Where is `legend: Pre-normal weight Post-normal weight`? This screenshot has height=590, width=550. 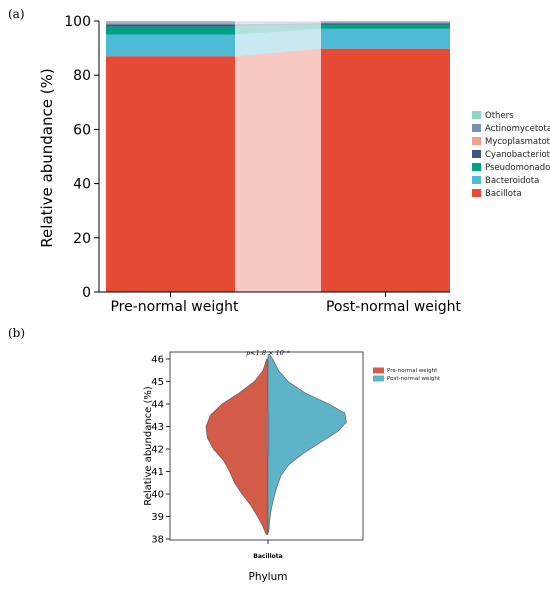
legend: Pre-normal weight Post-normal weight is located at coordinates (407, 374).